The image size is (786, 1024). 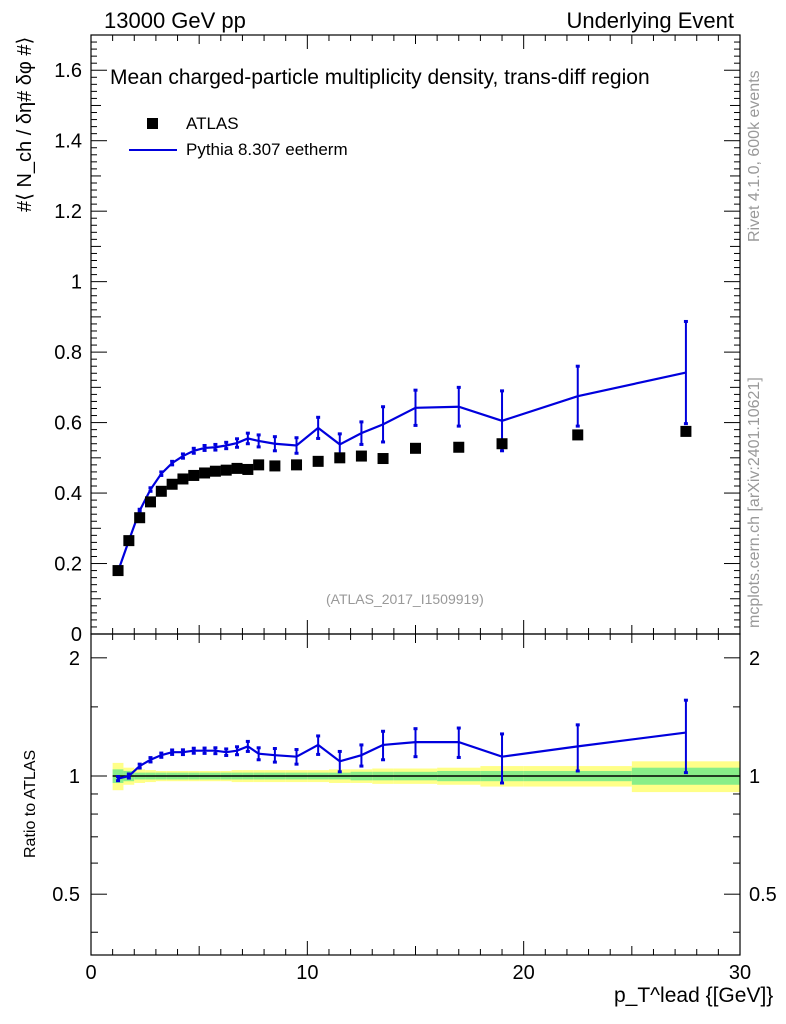 What do you see at coordinates (754, 156) in the screenshot?
I see `rivet-info: Rivet 4.1.0, 600k events` at bounding box center [754, 156].